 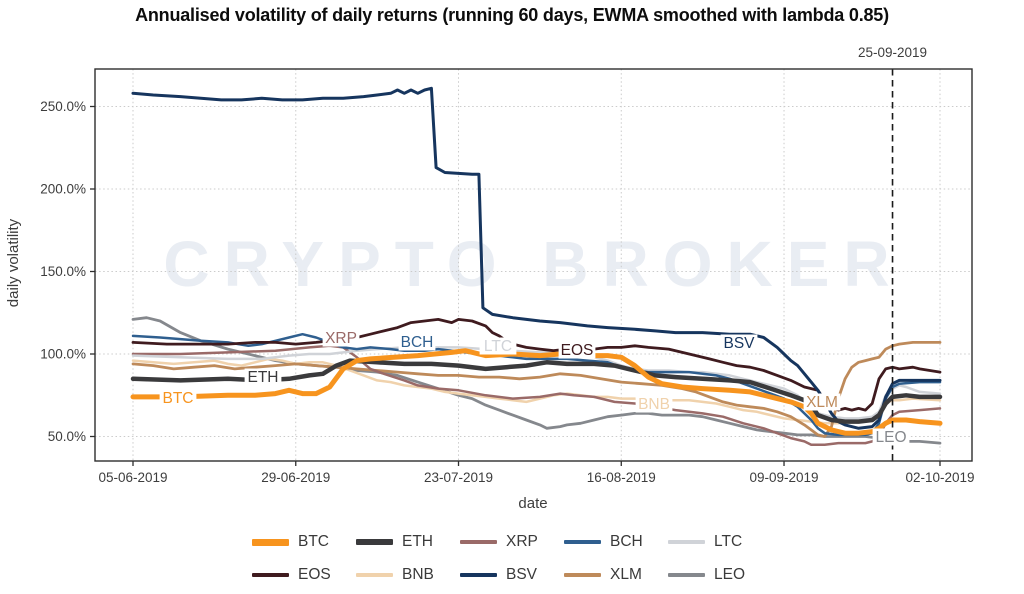 I want to click on legend-grid: BTC ETH XRP BCH LTC EOS BNB BSV XLM LEO, so click(x=512, y=558).